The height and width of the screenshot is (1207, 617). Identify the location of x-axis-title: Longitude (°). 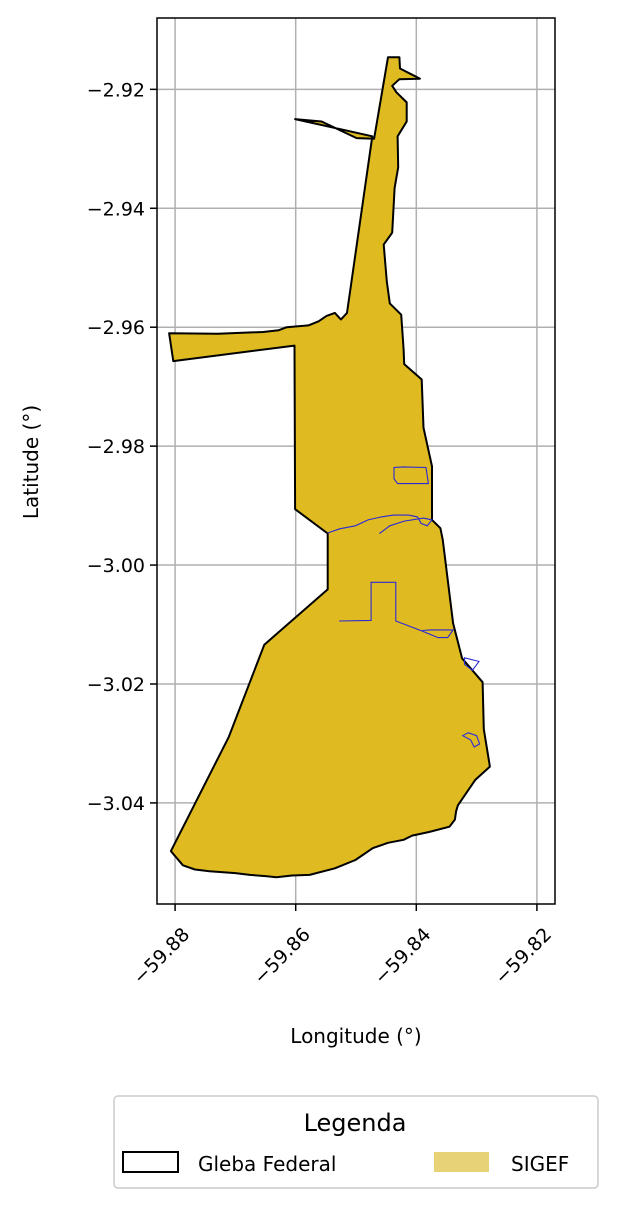
(355, 1036).